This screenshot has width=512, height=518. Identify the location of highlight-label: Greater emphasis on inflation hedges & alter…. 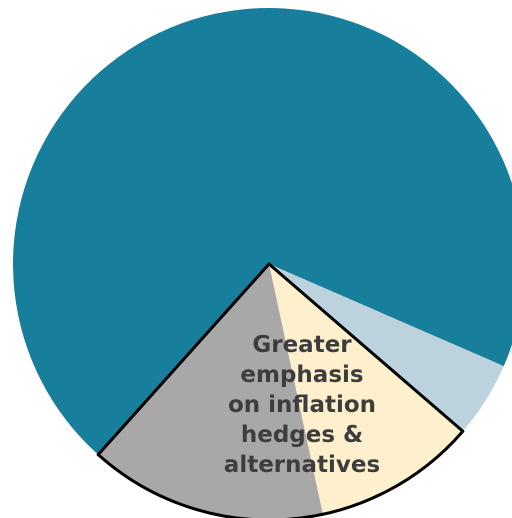
(302, 405).